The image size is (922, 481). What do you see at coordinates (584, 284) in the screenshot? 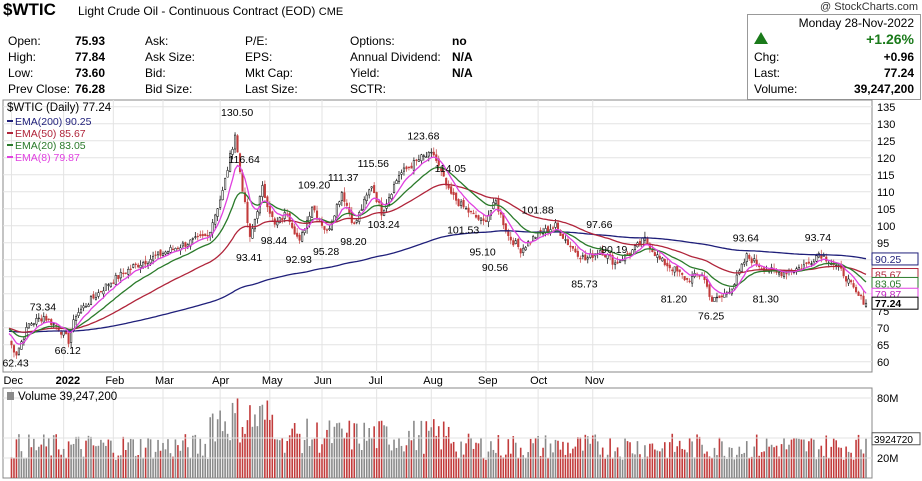
I see `price-annotation: 85.73` at bounding box center [584, 284].